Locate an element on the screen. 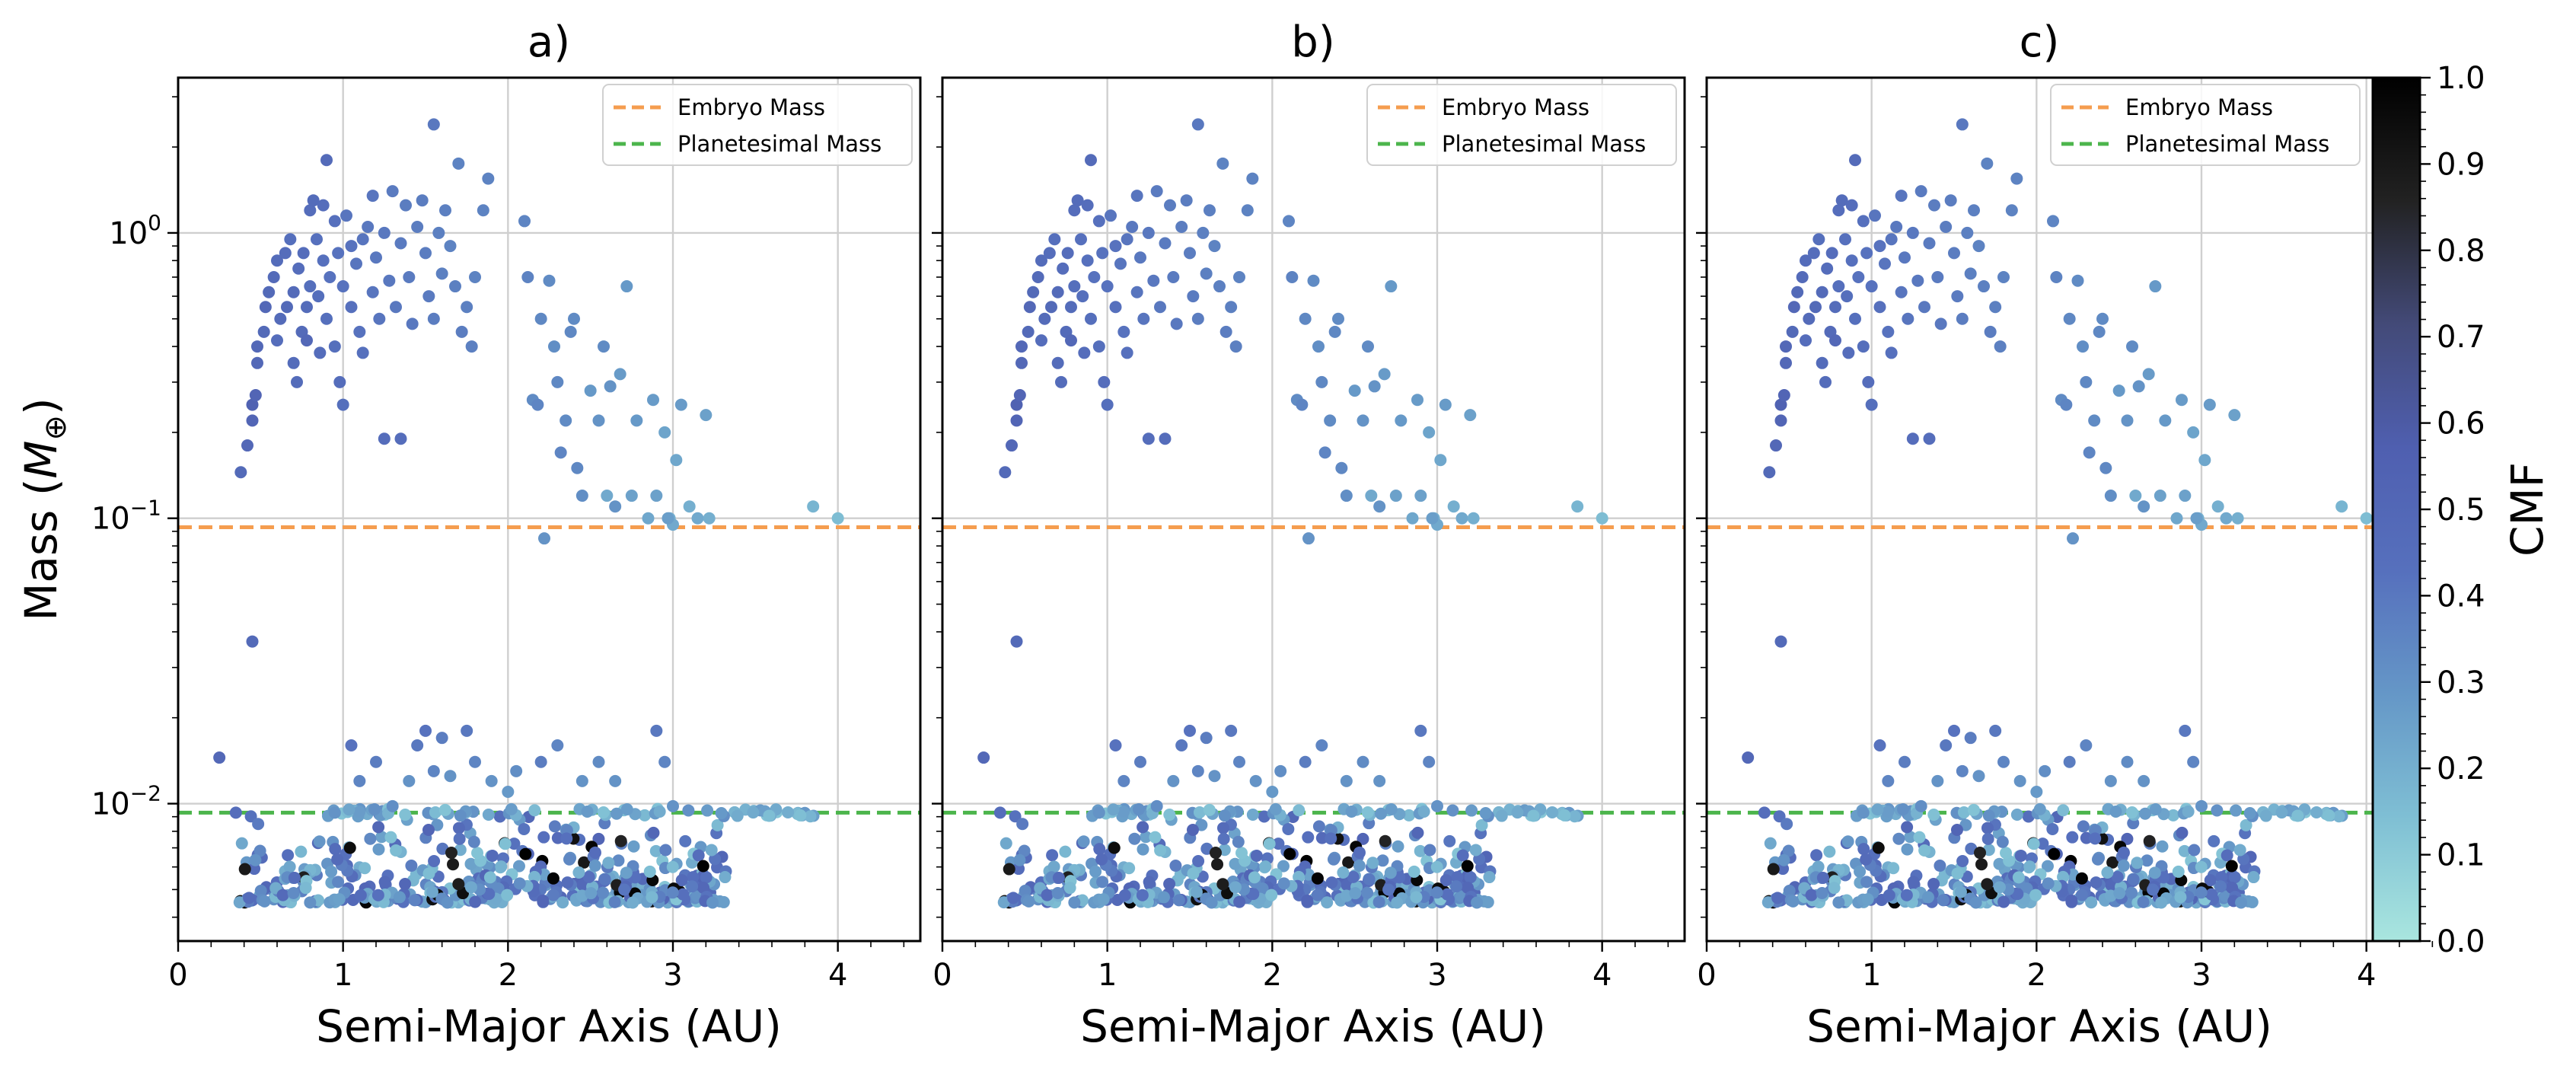 The height and width of the screenshot is (1072, 2576). panel-a-y-tick-label: 10⁻² is located at coordinates (126, 801).